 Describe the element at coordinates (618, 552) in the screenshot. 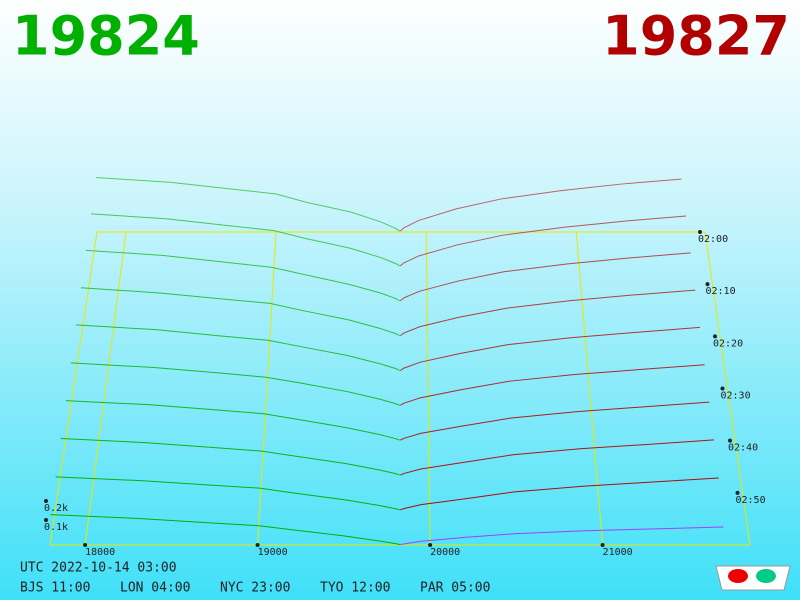

I see `price-tick-label: 21000` at that location.